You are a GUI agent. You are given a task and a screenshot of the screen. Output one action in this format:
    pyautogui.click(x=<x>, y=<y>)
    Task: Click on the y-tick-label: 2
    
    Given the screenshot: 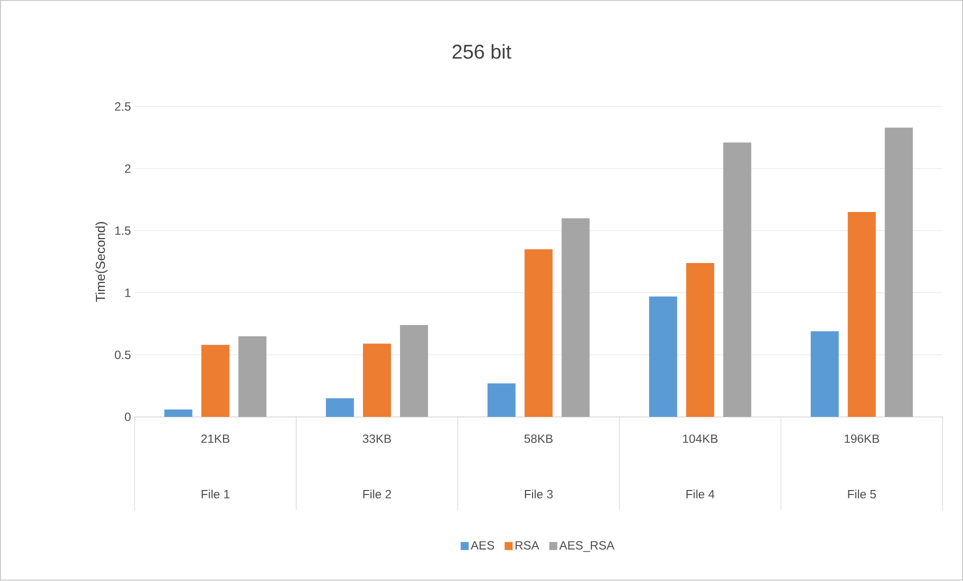 What is the action you would take?
    pyautogui.click(x=127, y=169)
    